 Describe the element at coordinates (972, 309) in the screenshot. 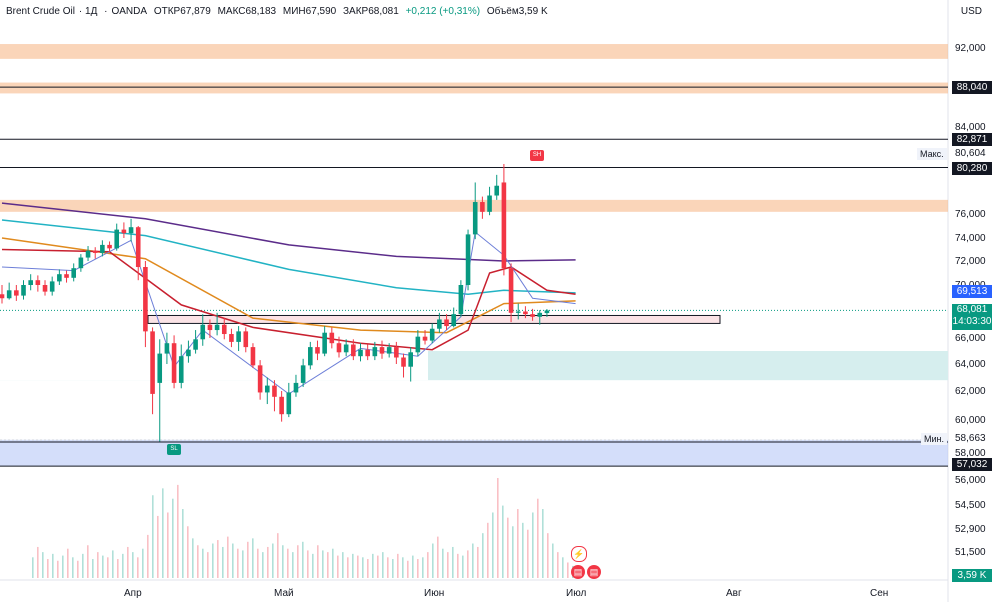

I see `last-price-value: 68,081` at that location.